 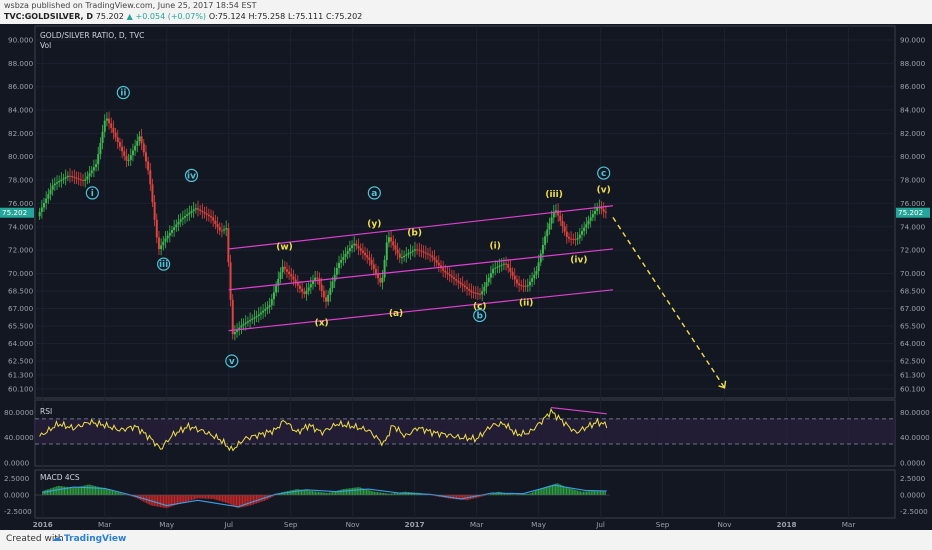 I want to click on high-value: 75.258, so click(x=271, y=16).